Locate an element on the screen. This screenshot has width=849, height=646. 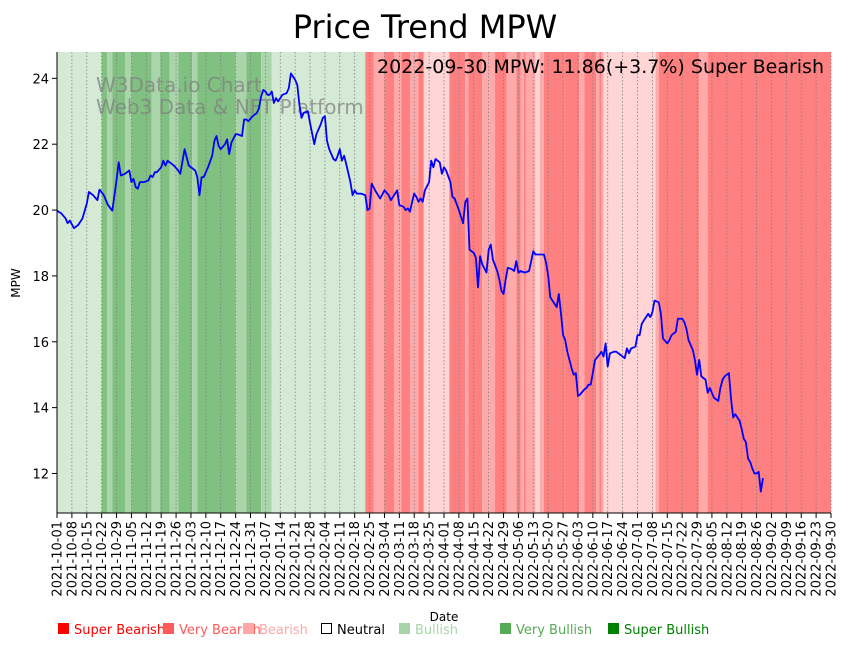
x-tick-label: 2022-09-30 is located at coordinates (832, 559).